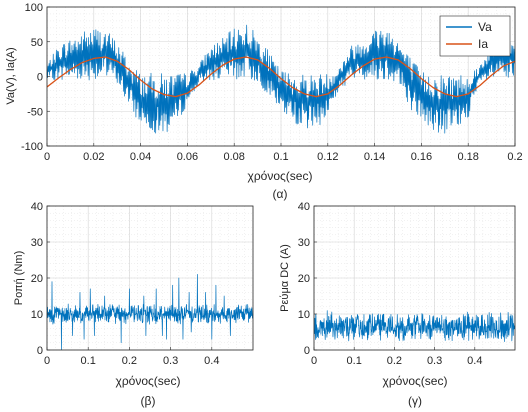  I want to click on y-axis-label: Va(V), Ia(A), so click(11, 75).